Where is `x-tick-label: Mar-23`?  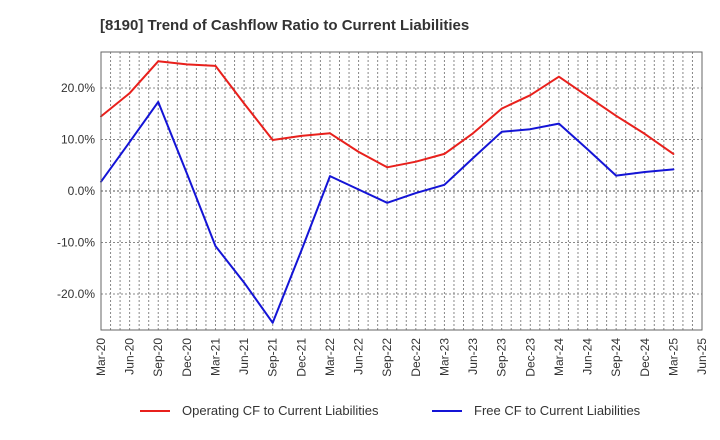
x-tick-label: Mar-23 is located at coordinates (444, 357).